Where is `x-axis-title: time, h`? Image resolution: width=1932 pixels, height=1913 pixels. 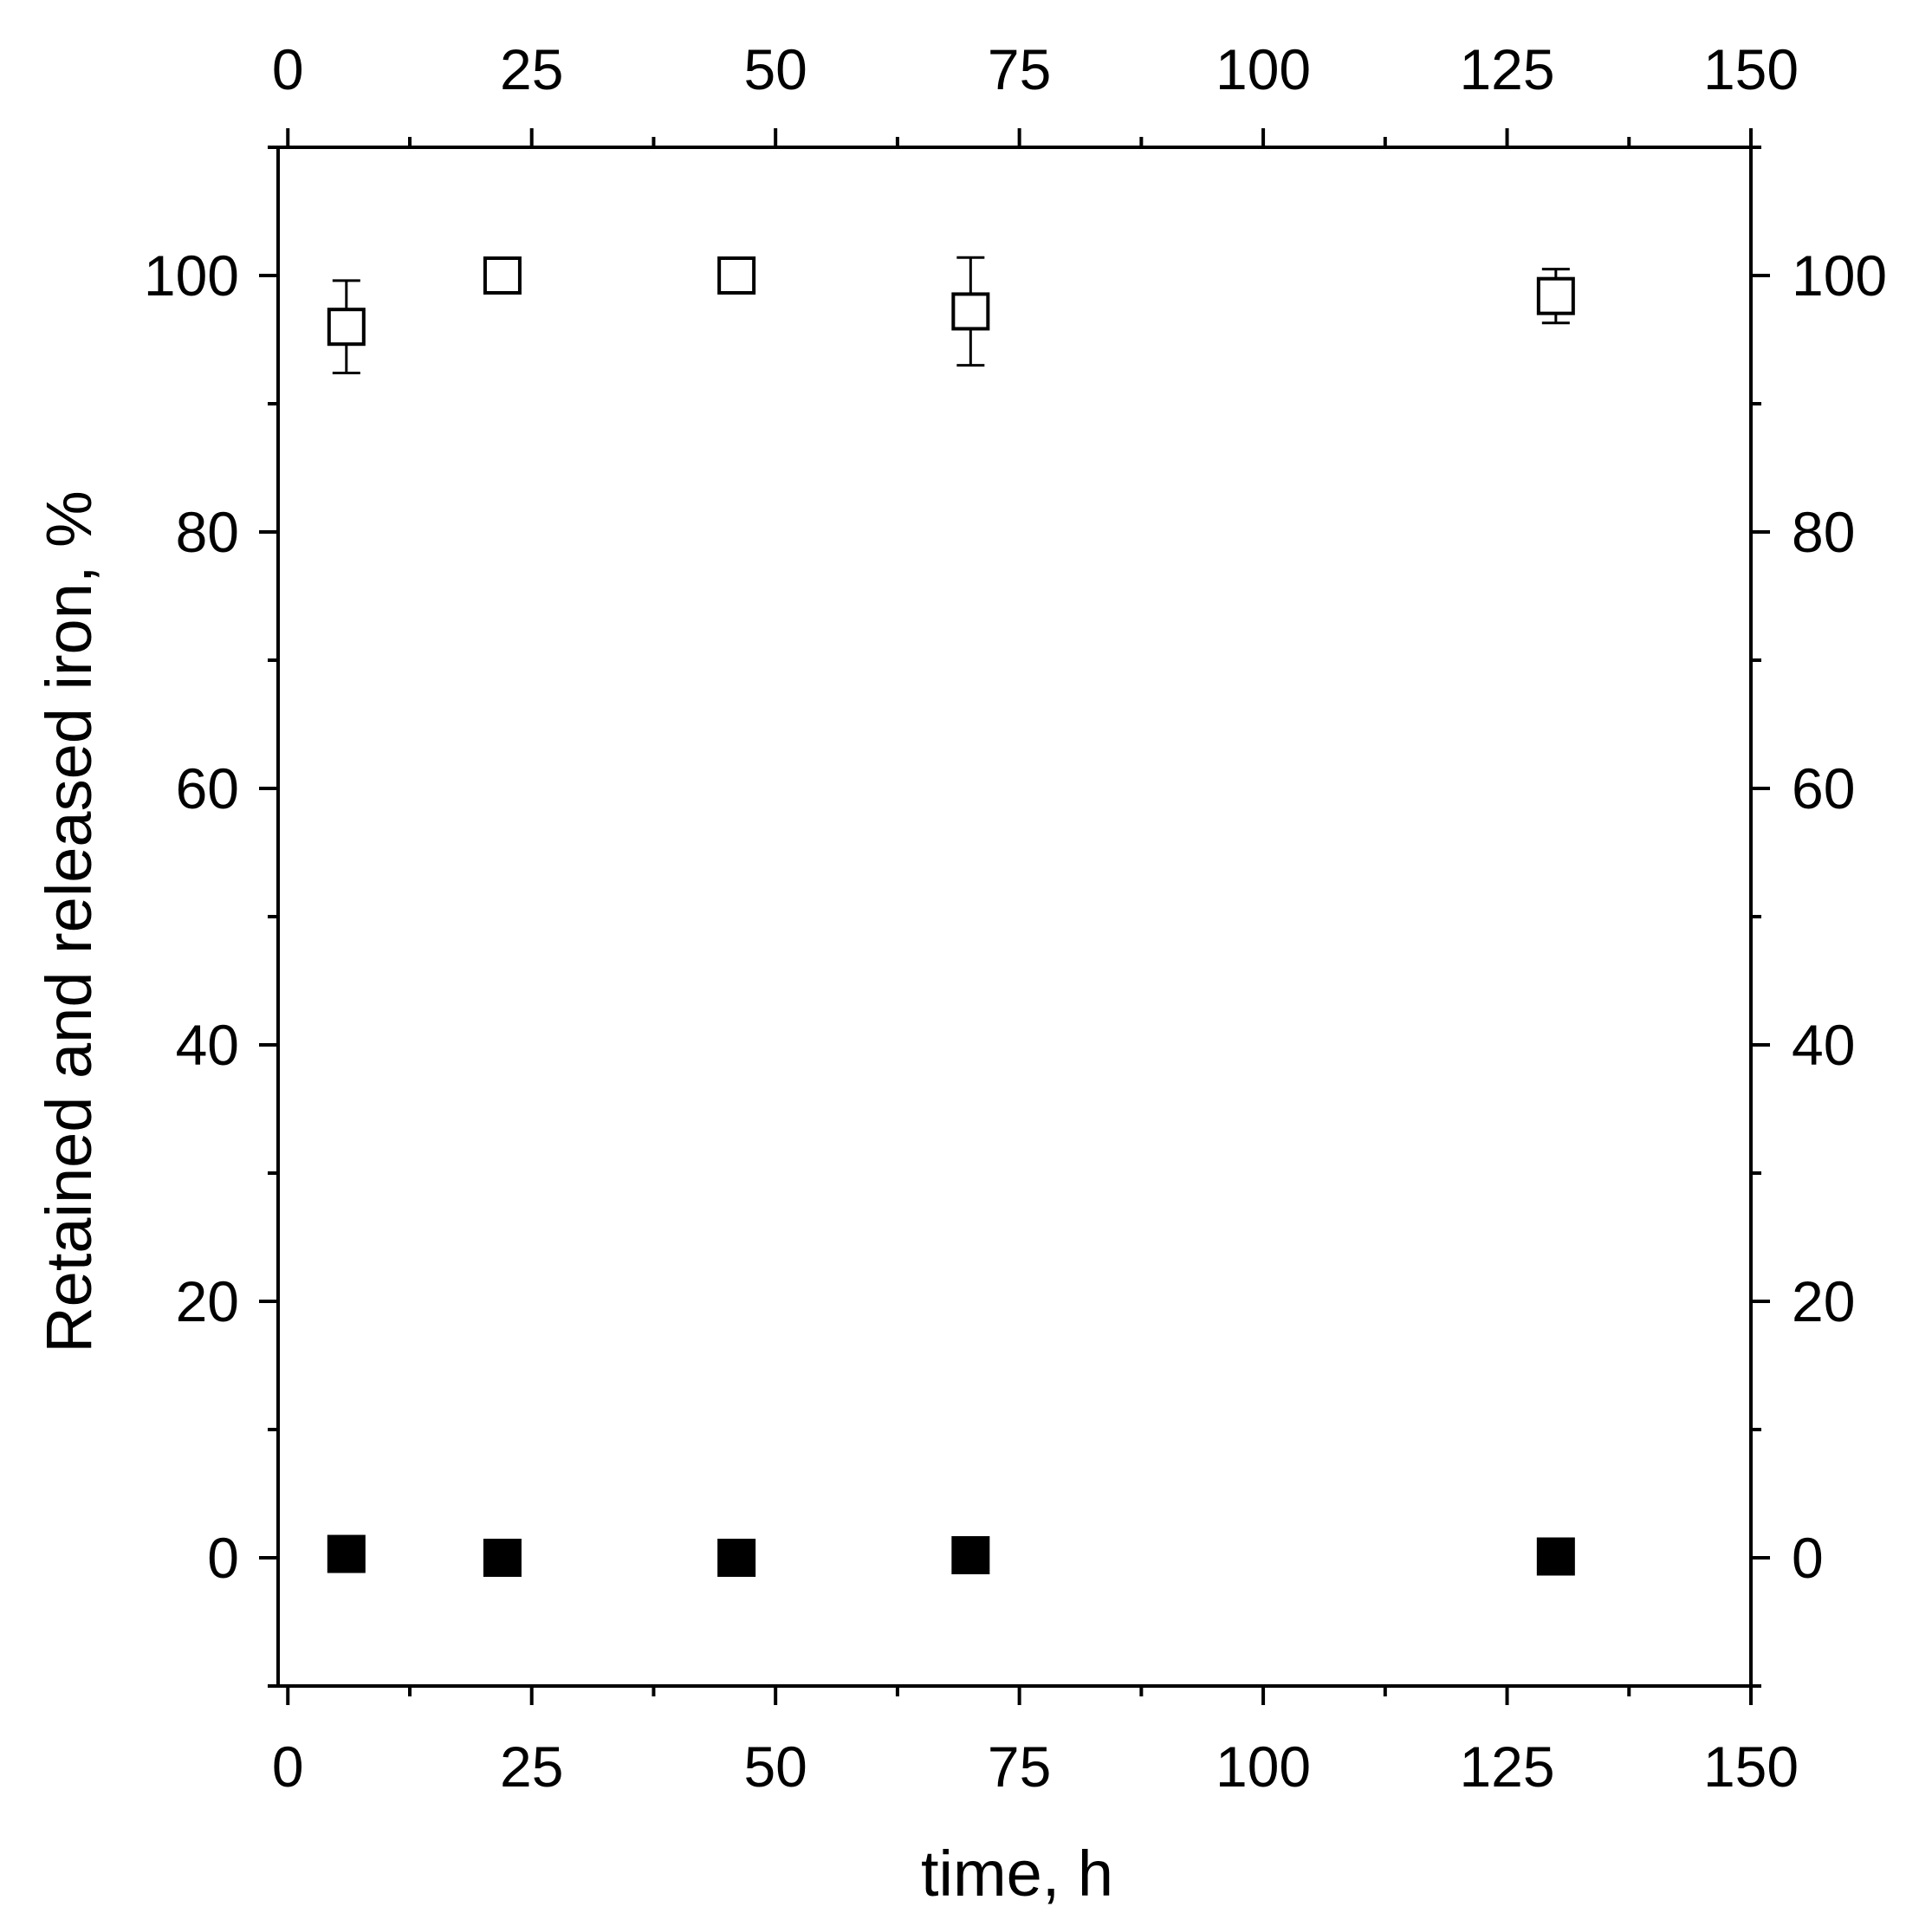
x-axis-title: time, h is located at coordinates (1017, 1874).